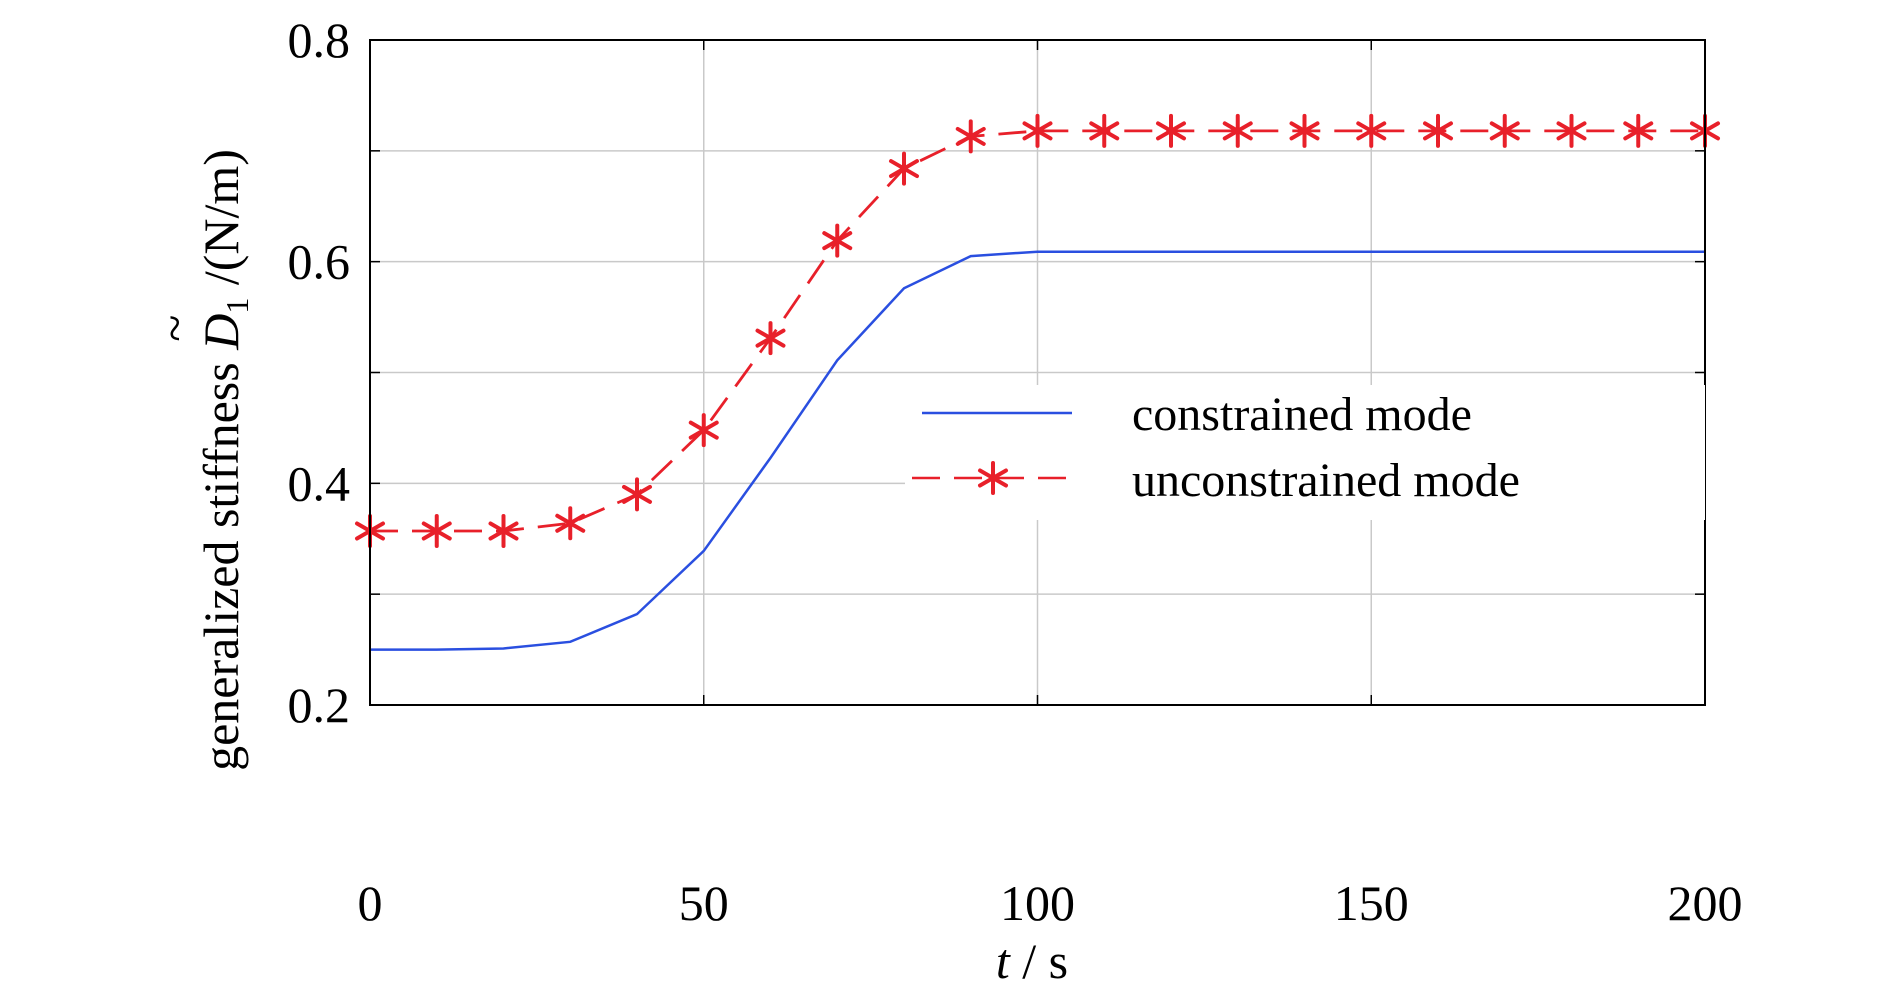 Image resolution: width=1890 pixels, height=992 pixels. Describe the element at coordinates (221, 223) in the screenshot. I see `y-axis-label-unit: /(N/m)` at that location.